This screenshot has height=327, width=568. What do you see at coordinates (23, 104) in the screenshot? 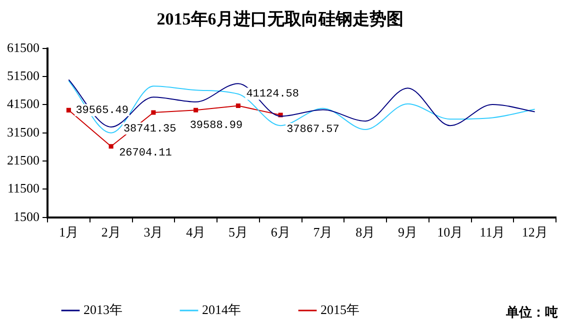
I see `y-tick-label: 41500` at bounding box center [23, 104].